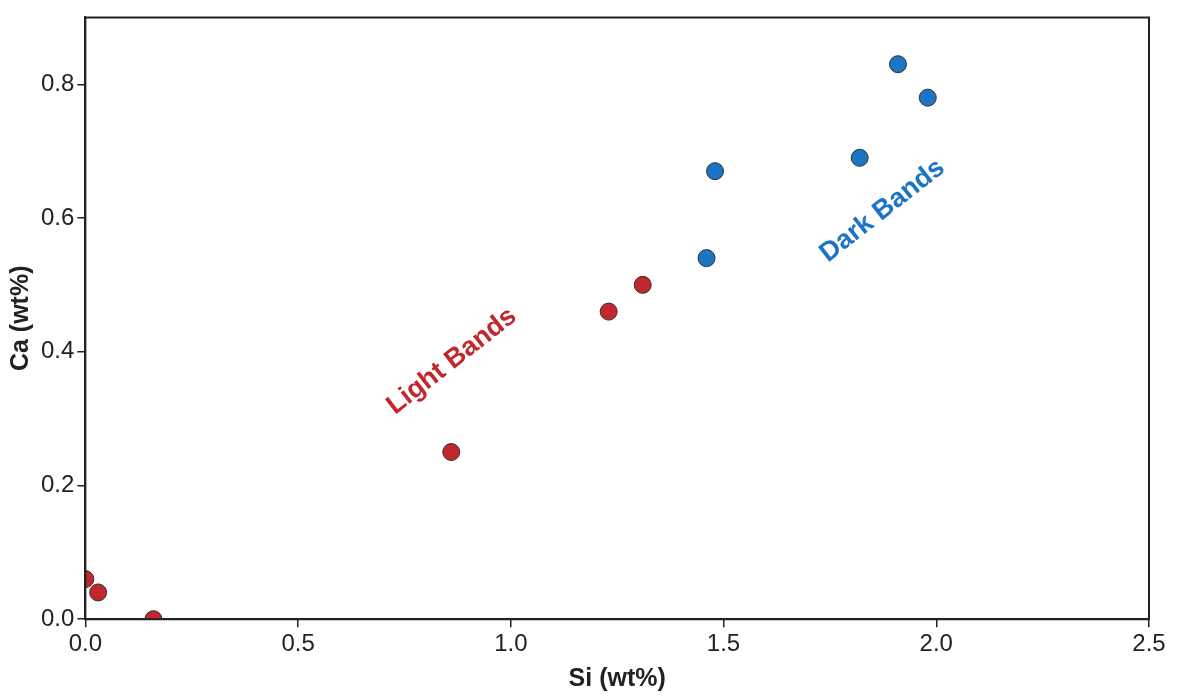 Image resolution: width=1183 pixels, height=696 pixels. I want to click on x-tick-label: 0.0, so click(85, 643).